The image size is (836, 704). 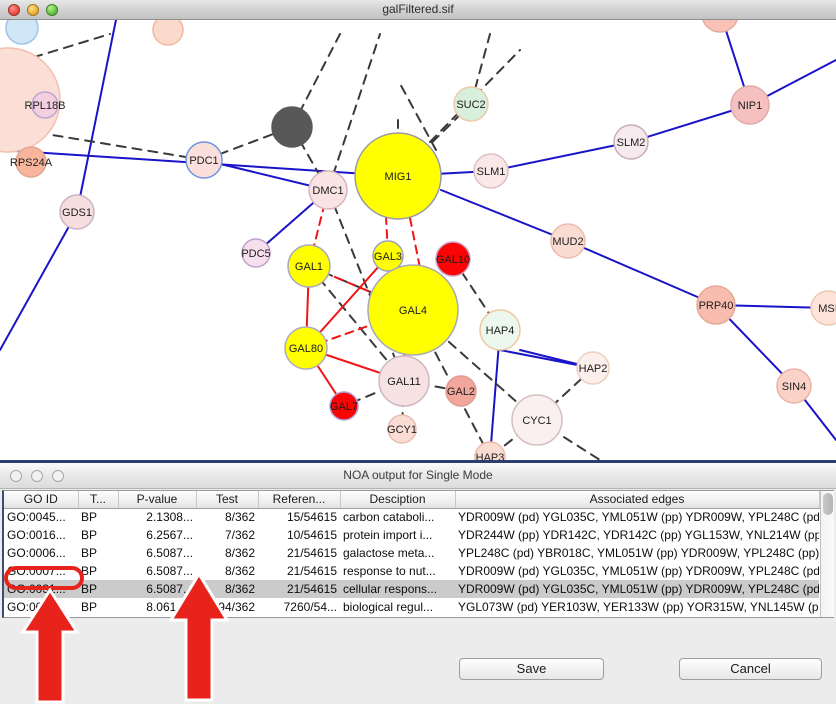 What do you see at coordinates (168, 33) in the screenshot?
I see `node-clipped-top` at bounding box center [168, 33].